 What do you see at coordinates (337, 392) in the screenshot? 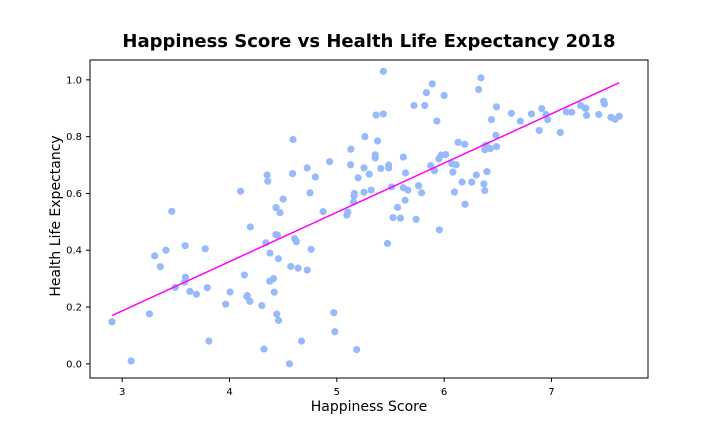
I see `x-tick-label: 5` at bounding box center [337, 392].